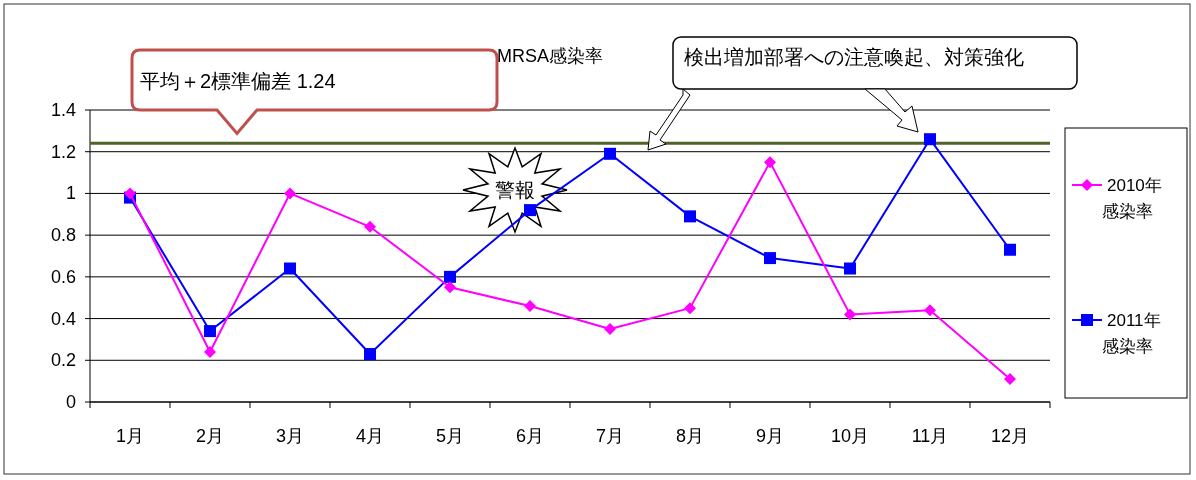  I want to click on legend-label: 2010年感染率, so click(1132, 198).